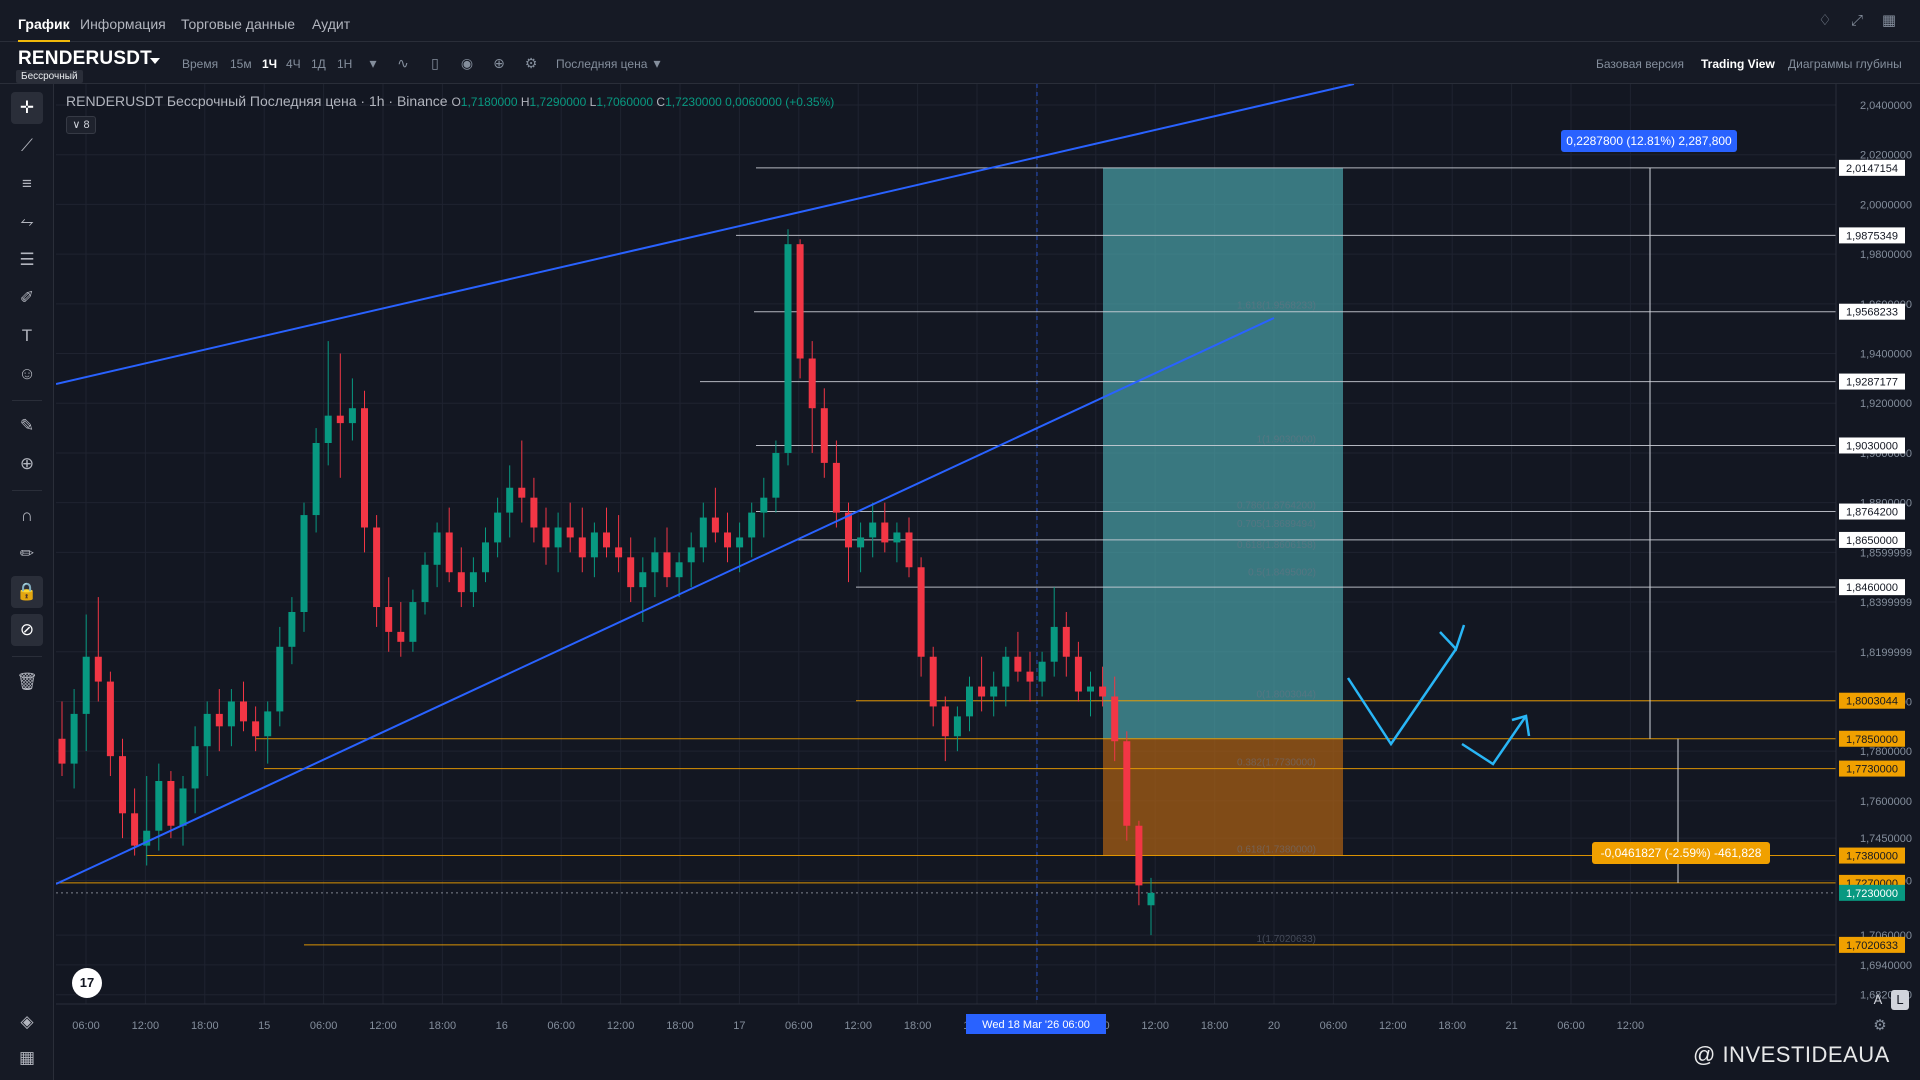 The height and width of the screenshot is (1080, 1920). What do you see at coordinates (1640, 64) in the screenshot?
I see `view-basic: Базовая версия` at bounding box center [1640, 64].